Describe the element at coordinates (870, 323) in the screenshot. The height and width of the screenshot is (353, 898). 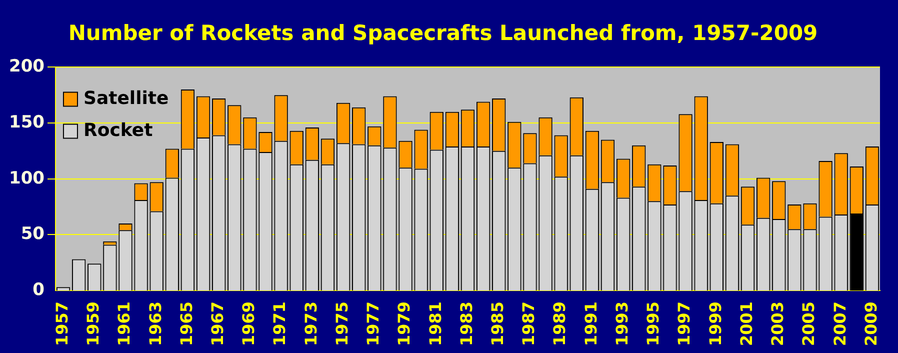
I see `x-tick-label: 2009` at that location.